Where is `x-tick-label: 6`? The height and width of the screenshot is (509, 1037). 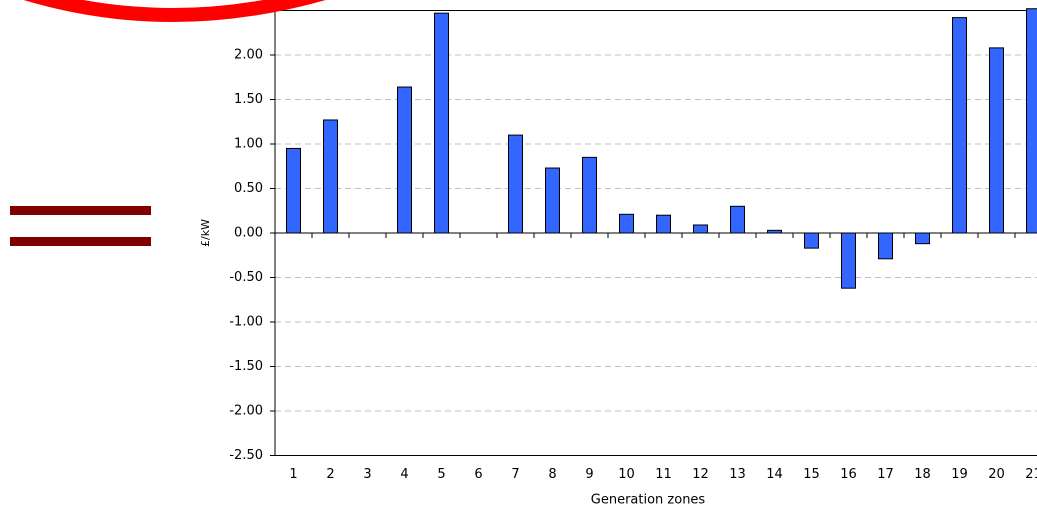 x-tick-label: 6 is located at coordinates (478, 474).